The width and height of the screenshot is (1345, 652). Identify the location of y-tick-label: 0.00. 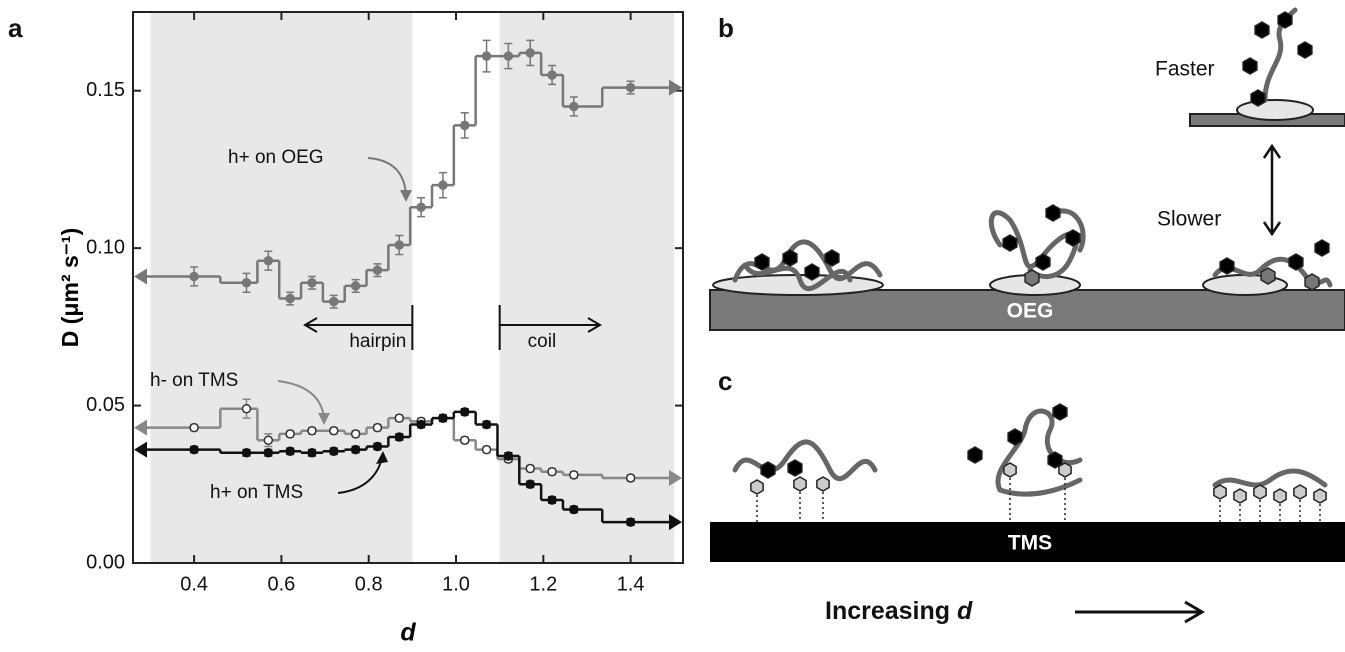
(105, 562).